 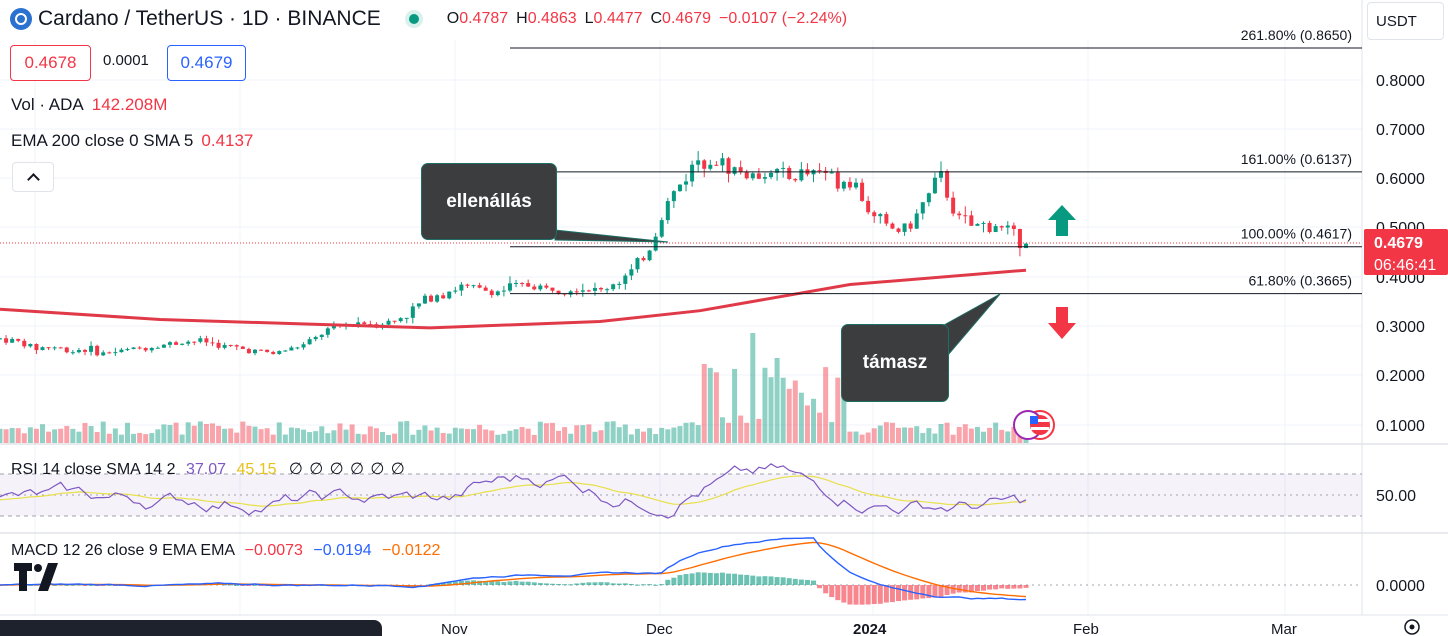 What do you see at coordinates (89, 105) in the screenshot?
I see `volume-legend: Vol · ADA 142.208M` at bounding box center [89, 105].